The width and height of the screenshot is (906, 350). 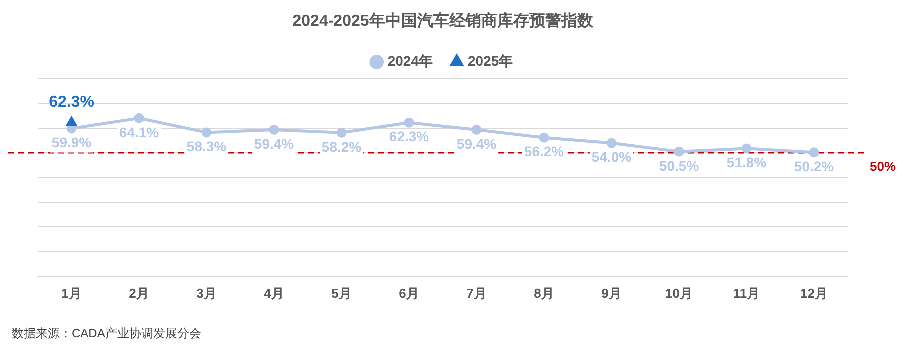 I want to click on data-label: 58.3%, so click(x=207, y=146).